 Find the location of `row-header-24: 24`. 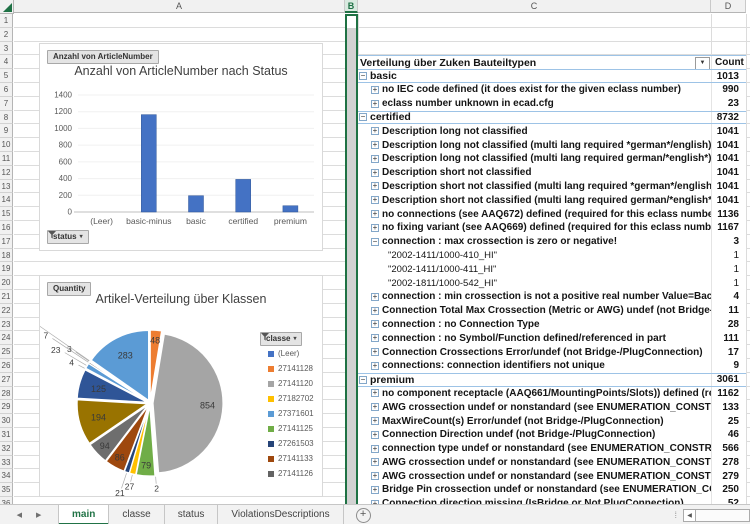

row-header-24: 24 is located at coordinates (6, 338).